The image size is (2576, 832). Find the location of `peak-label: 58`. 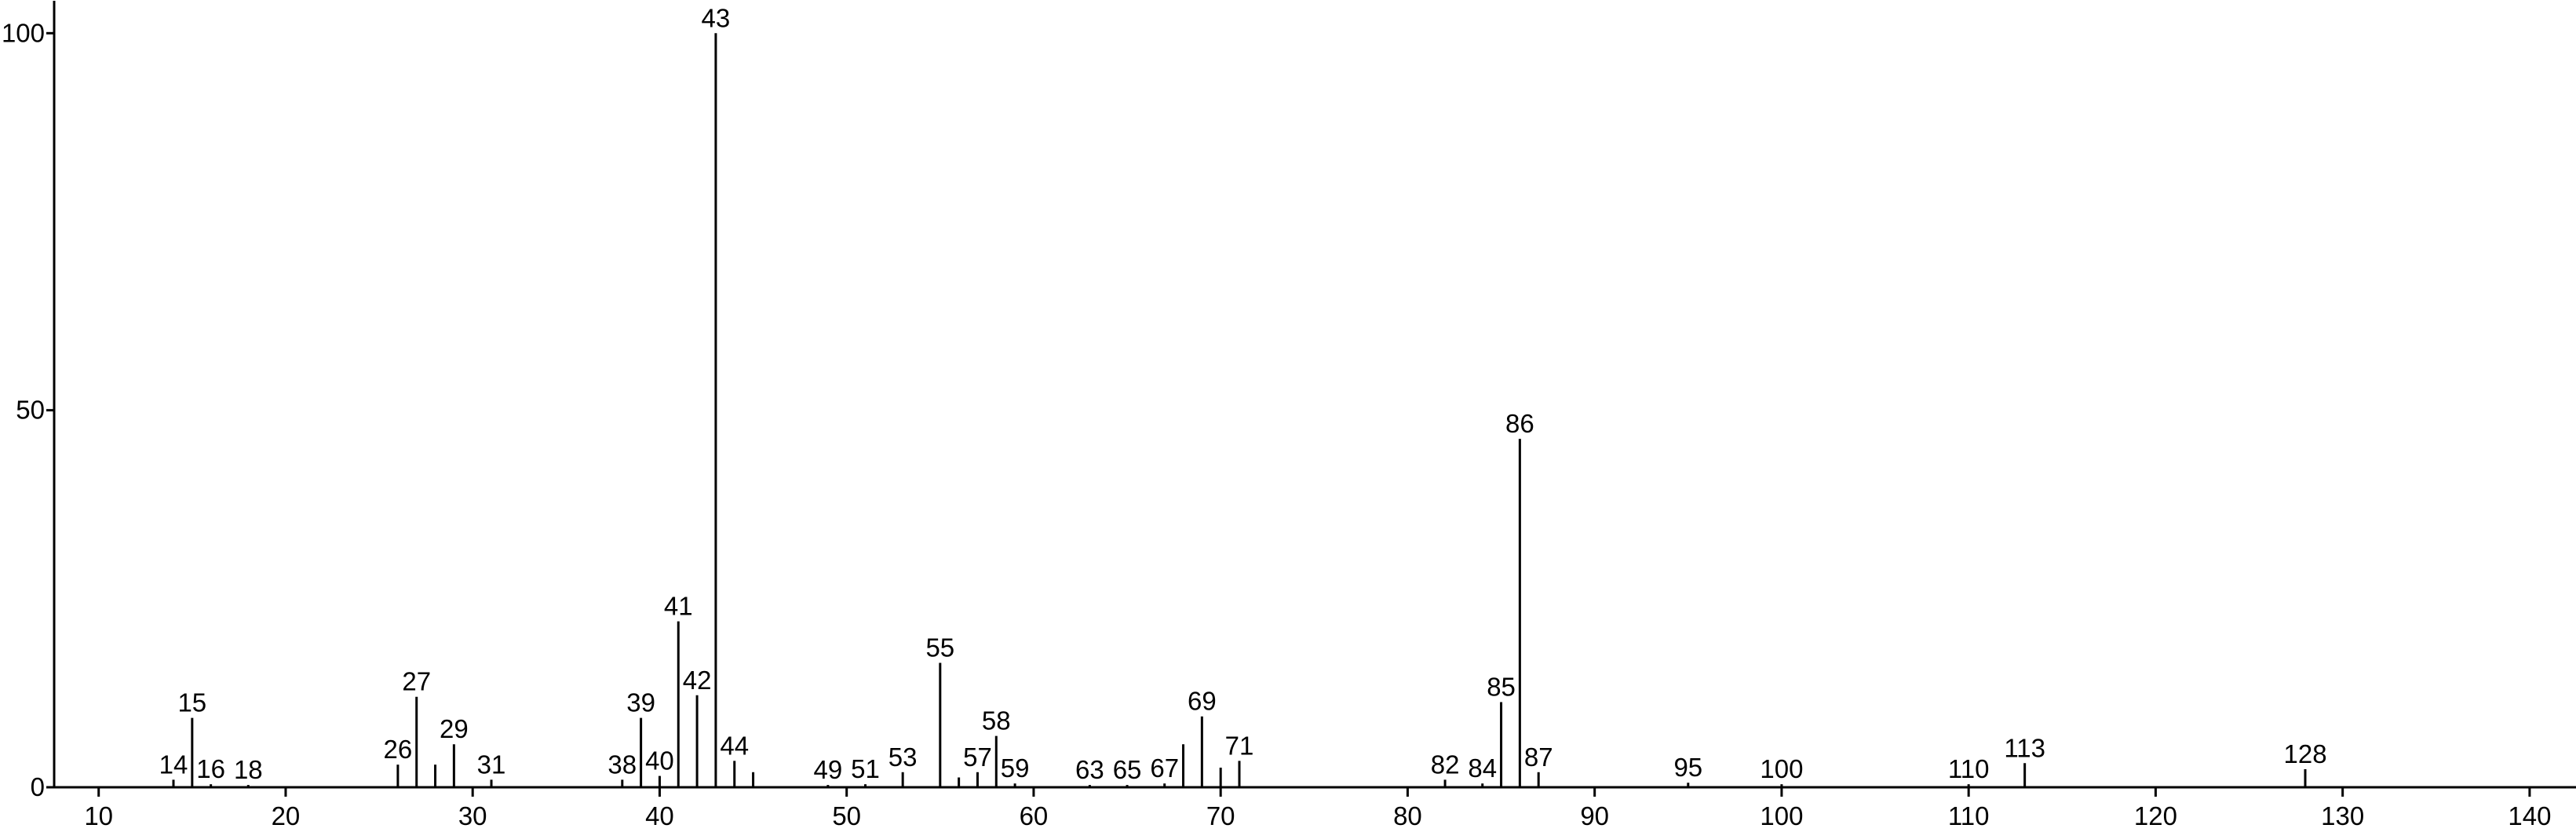

peak-label: 58 is located at coordinates (996, 720).